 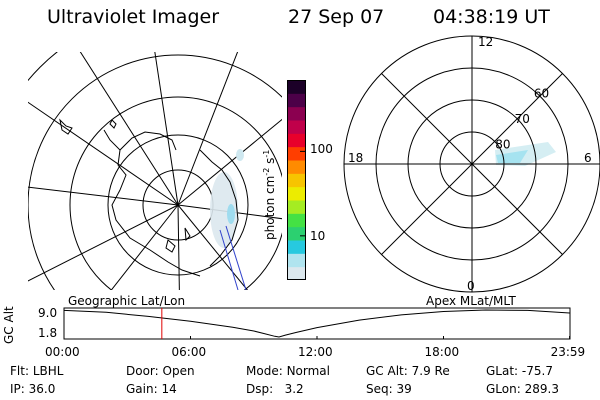 What do you see at coordinates (522, 389) in the screenshot?
I see `info-glon: GLon: 289.3` at bounding box center [522, 389].